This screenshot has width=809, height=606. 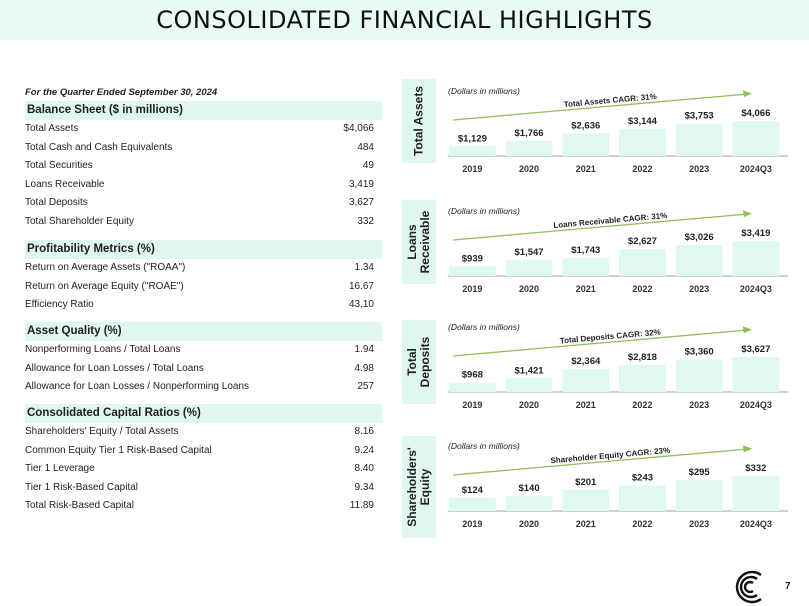 I want to click on row-value: 484, so click(x=365, y=147).